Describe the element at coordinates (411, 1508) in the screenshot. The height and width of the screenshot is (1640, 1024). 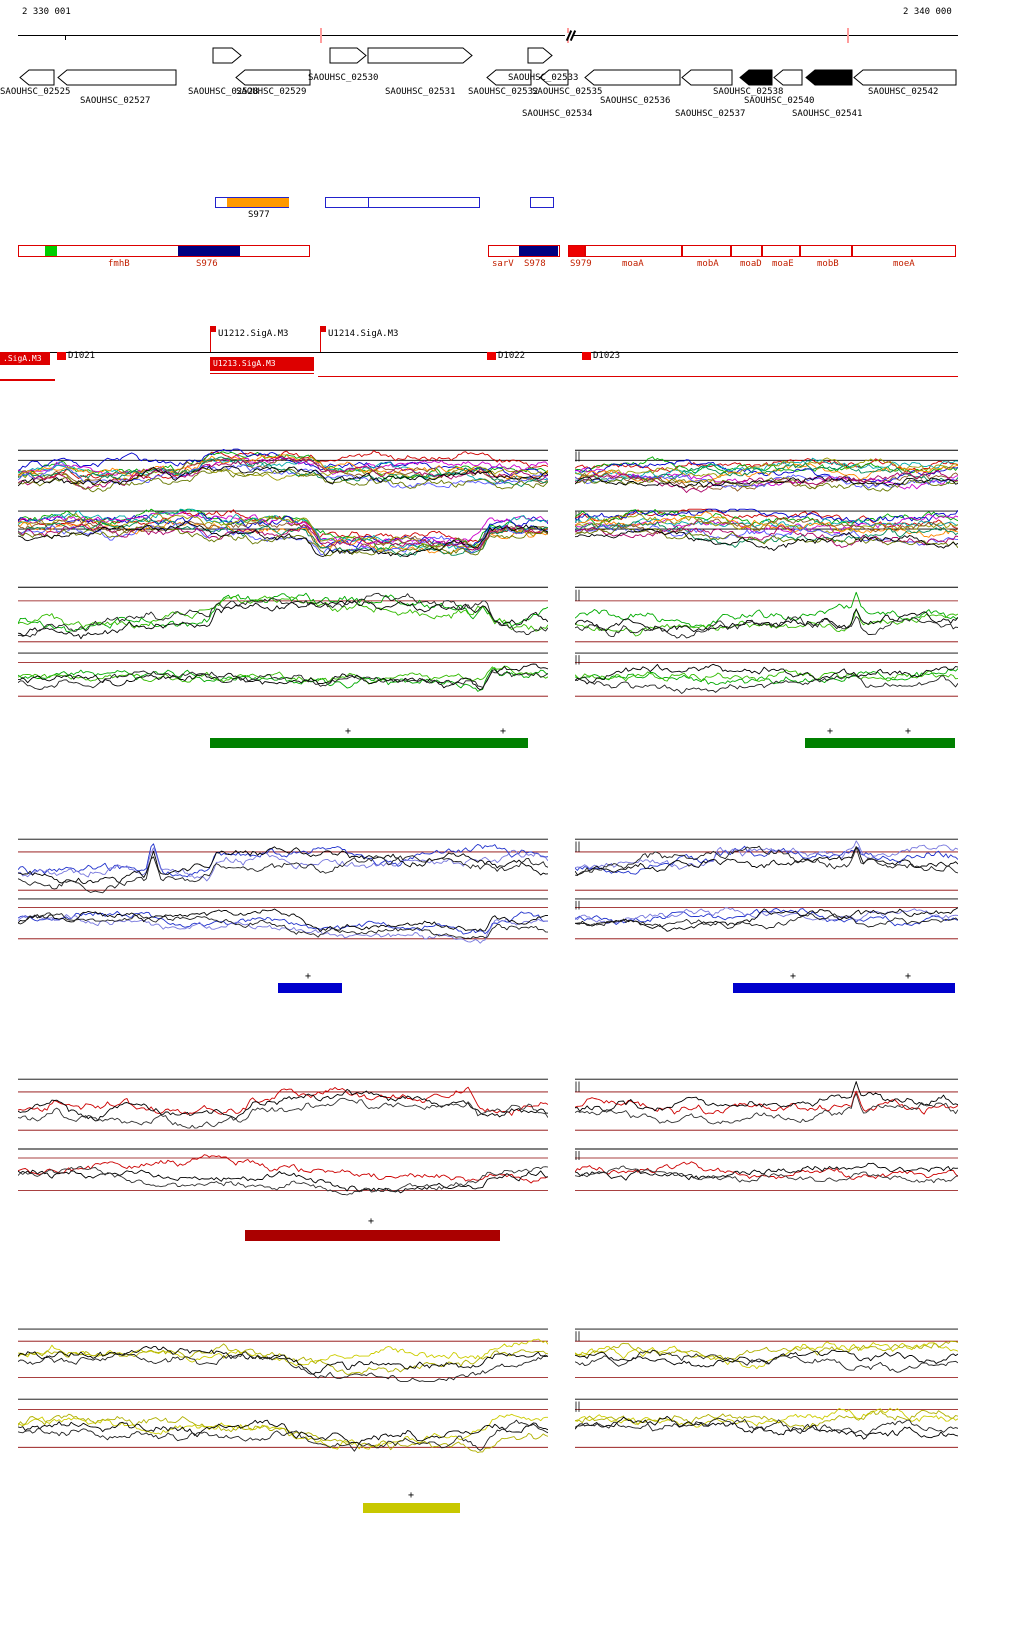
I see `bar-yellow-left` at that location.